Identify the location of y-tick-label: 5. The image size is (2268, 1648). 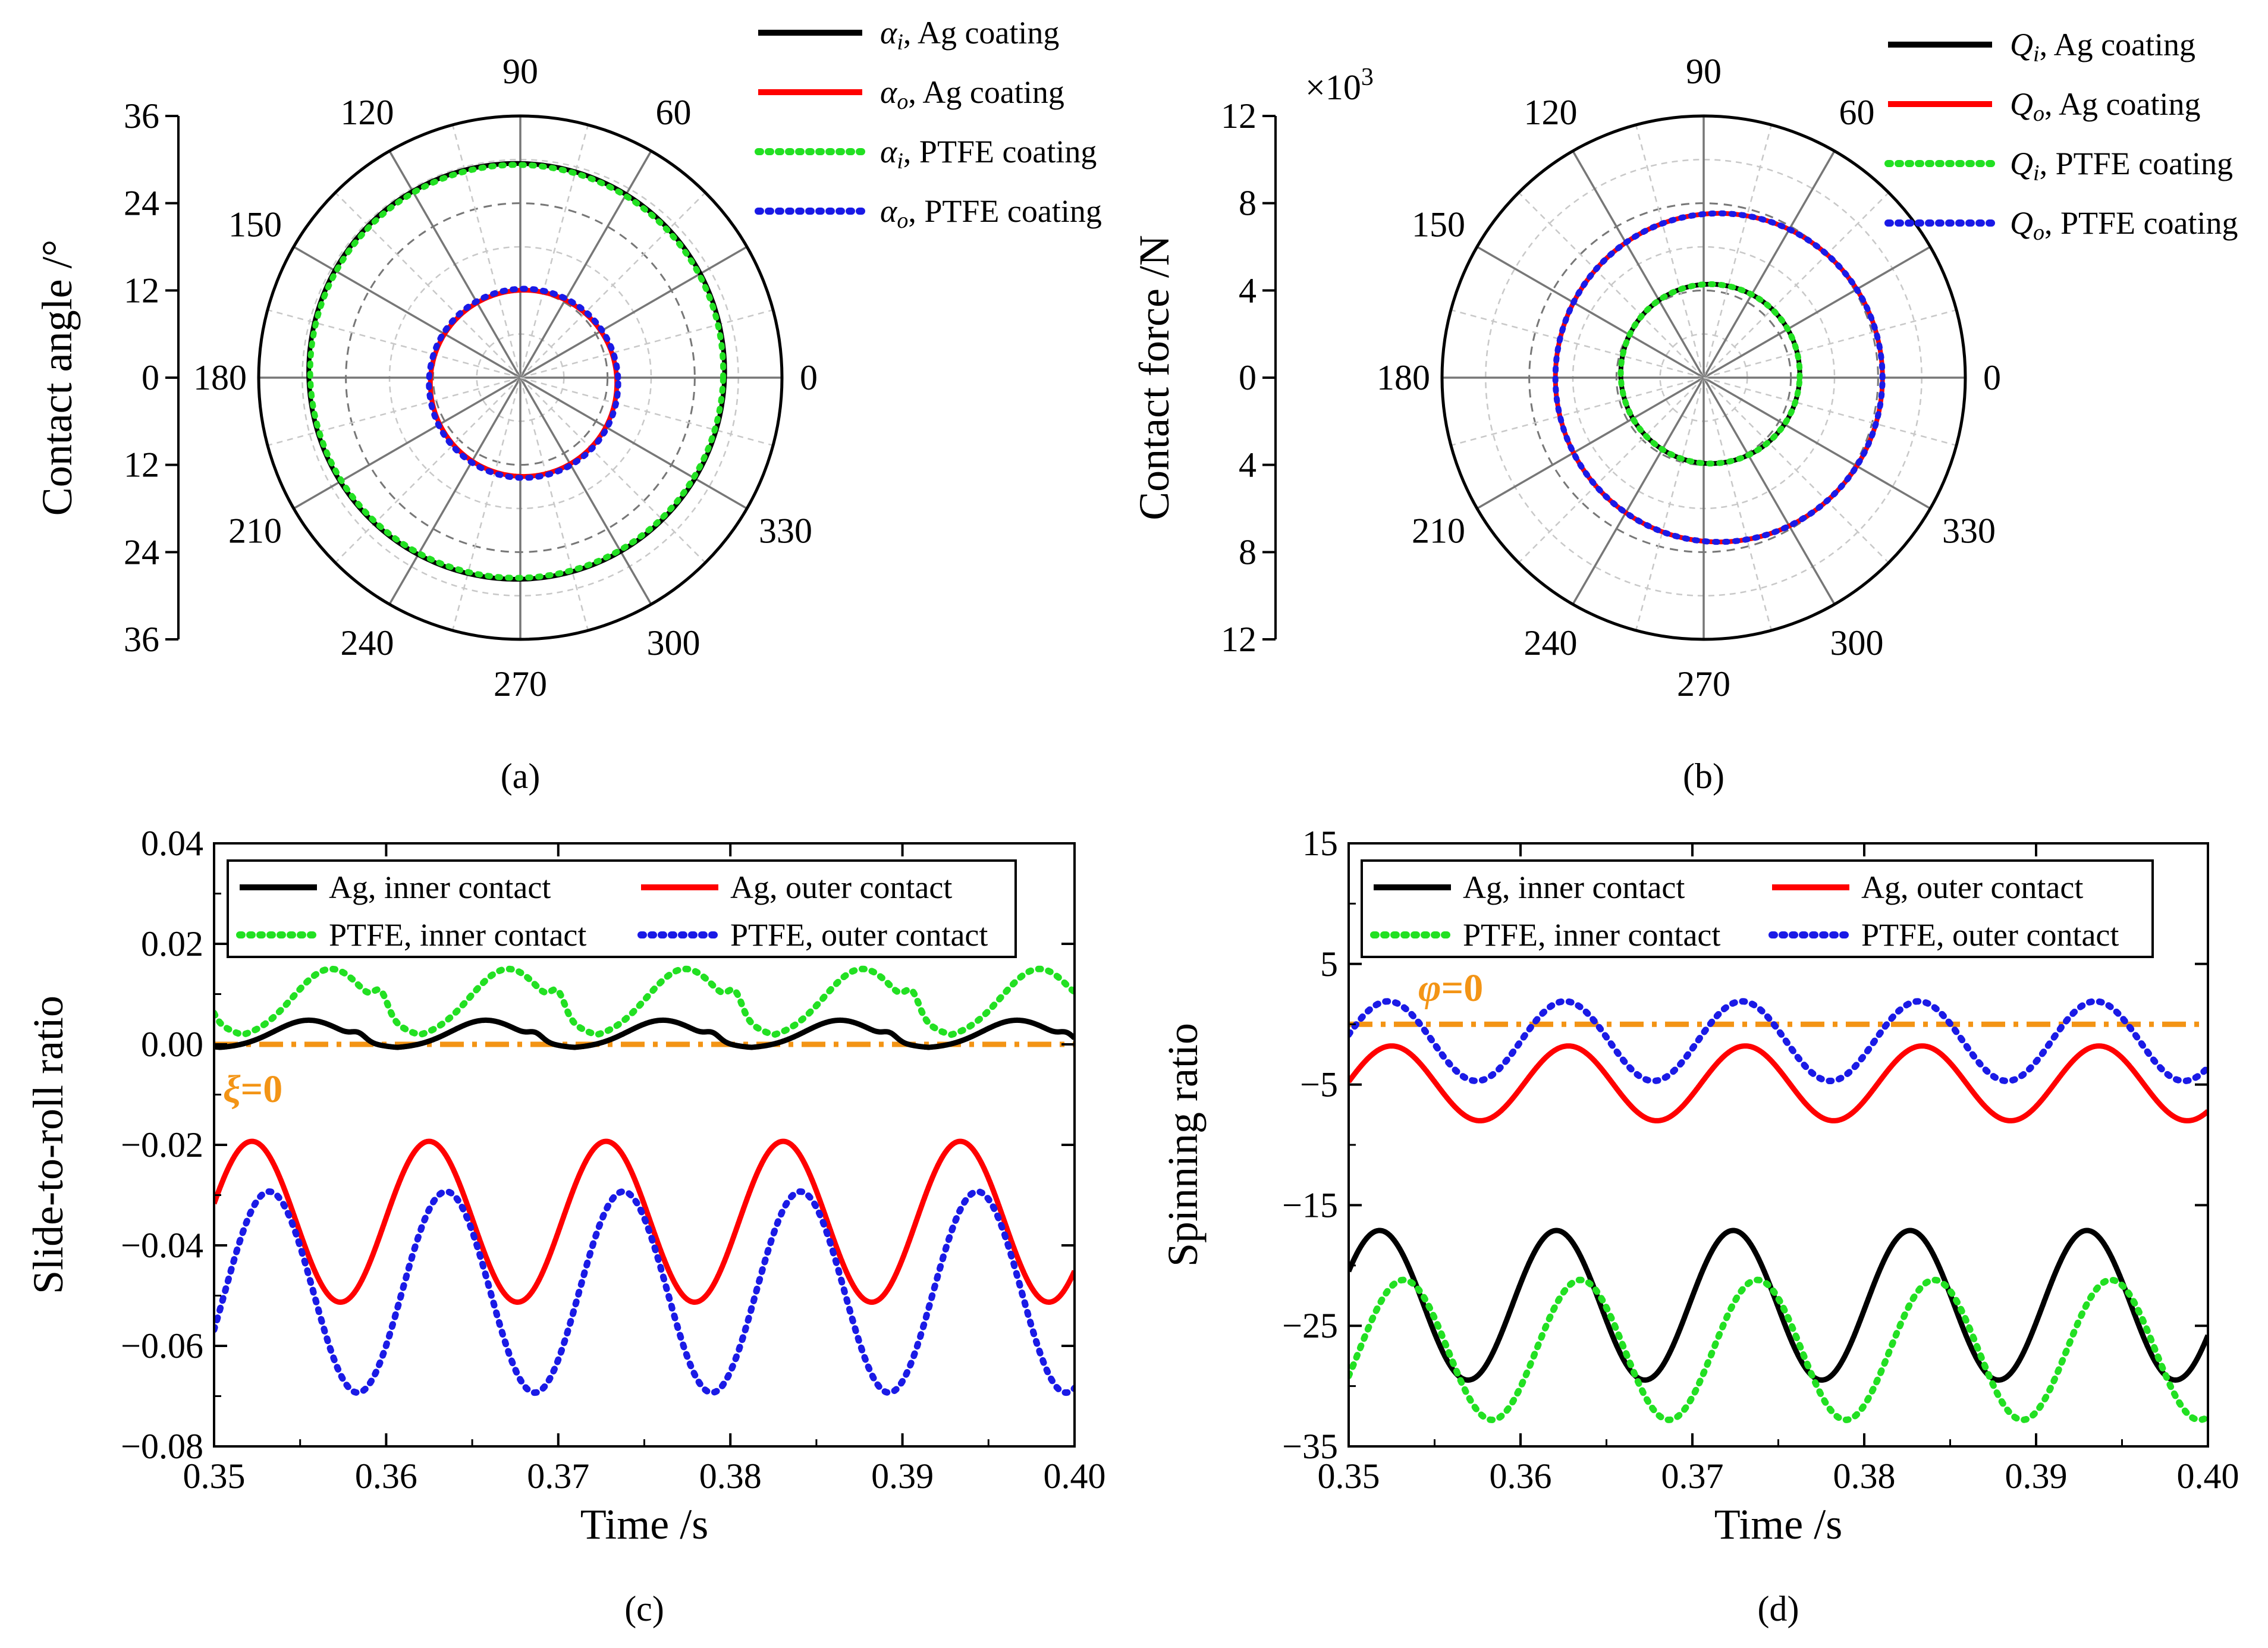
(1329, 964).